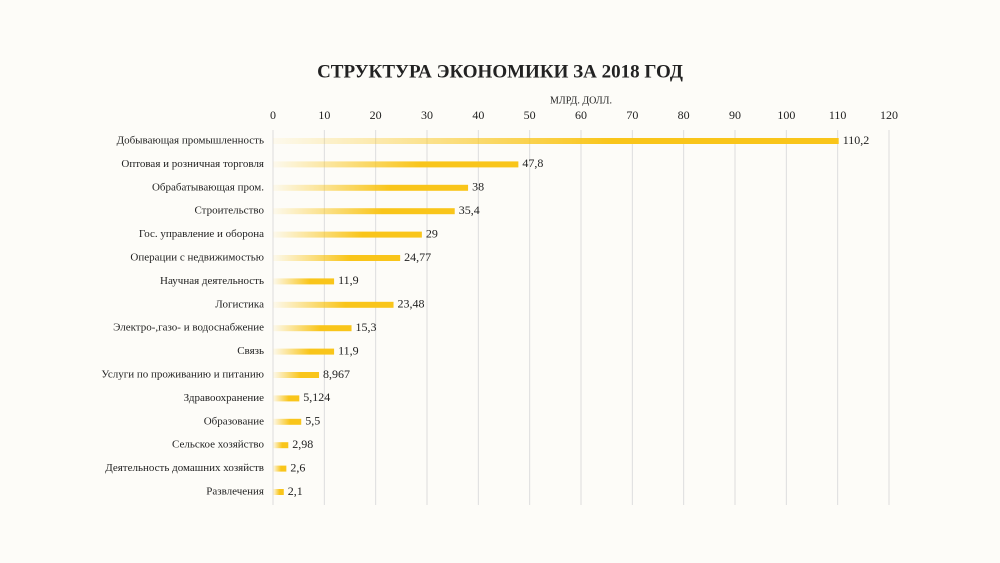 The height and width of the screenshot is (563, 1000). What do you see at coordinates (208, 187) in the screenshot?
I see `y-tick-label: Обрабатывающая пром.` at bounding box center [208, 187].